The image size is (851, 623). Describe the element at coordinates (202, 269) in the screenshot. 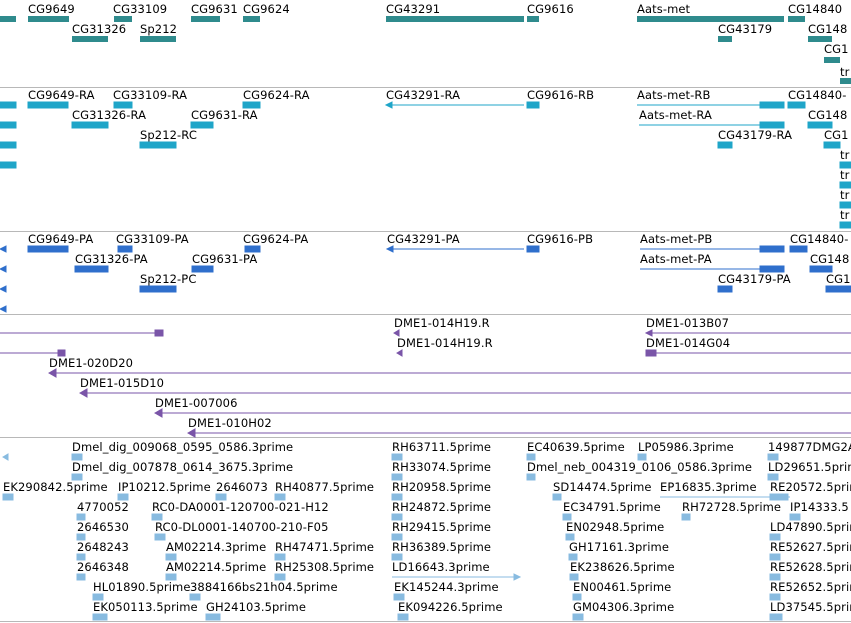

I see `transcript-bar-cg9631-pa` at that location.